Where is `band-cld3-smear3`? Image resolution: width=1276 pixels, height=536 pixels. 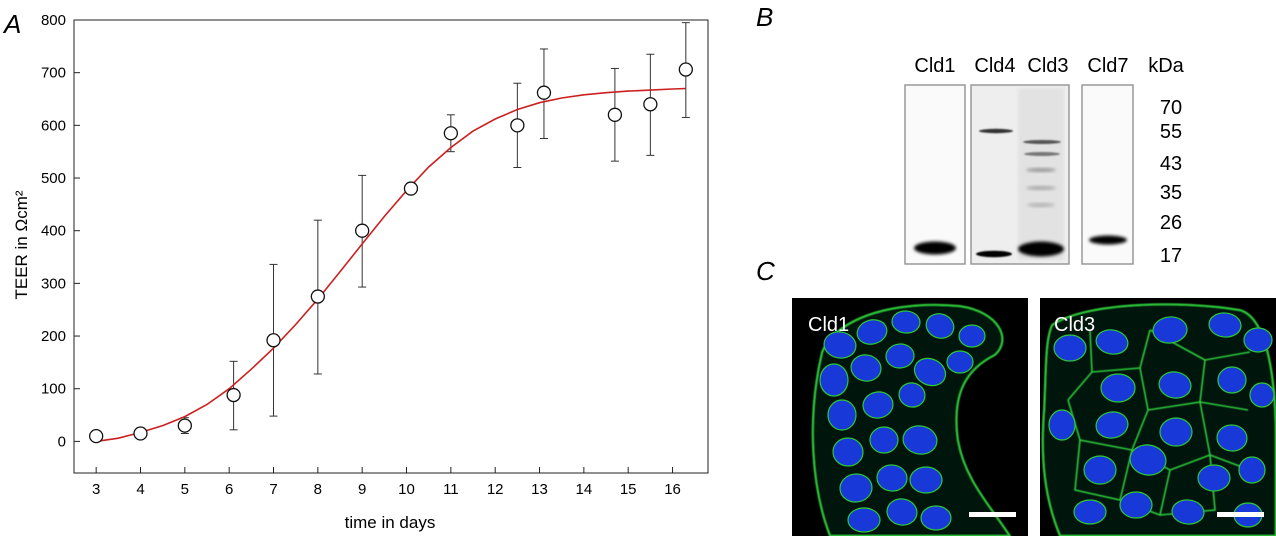
band-cld3-smear3 is located at coordinates (1041, 205).